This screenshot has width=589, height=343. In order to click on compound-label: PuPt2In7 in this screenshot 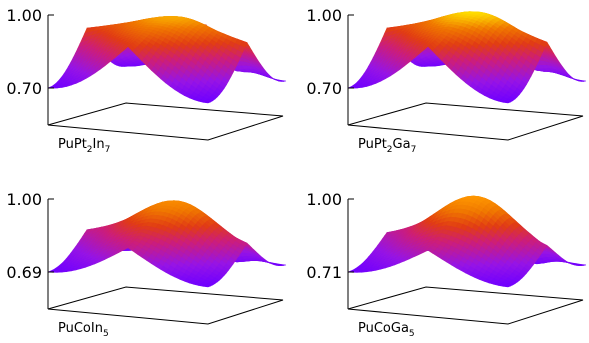, I will do `click(84, 146)`.